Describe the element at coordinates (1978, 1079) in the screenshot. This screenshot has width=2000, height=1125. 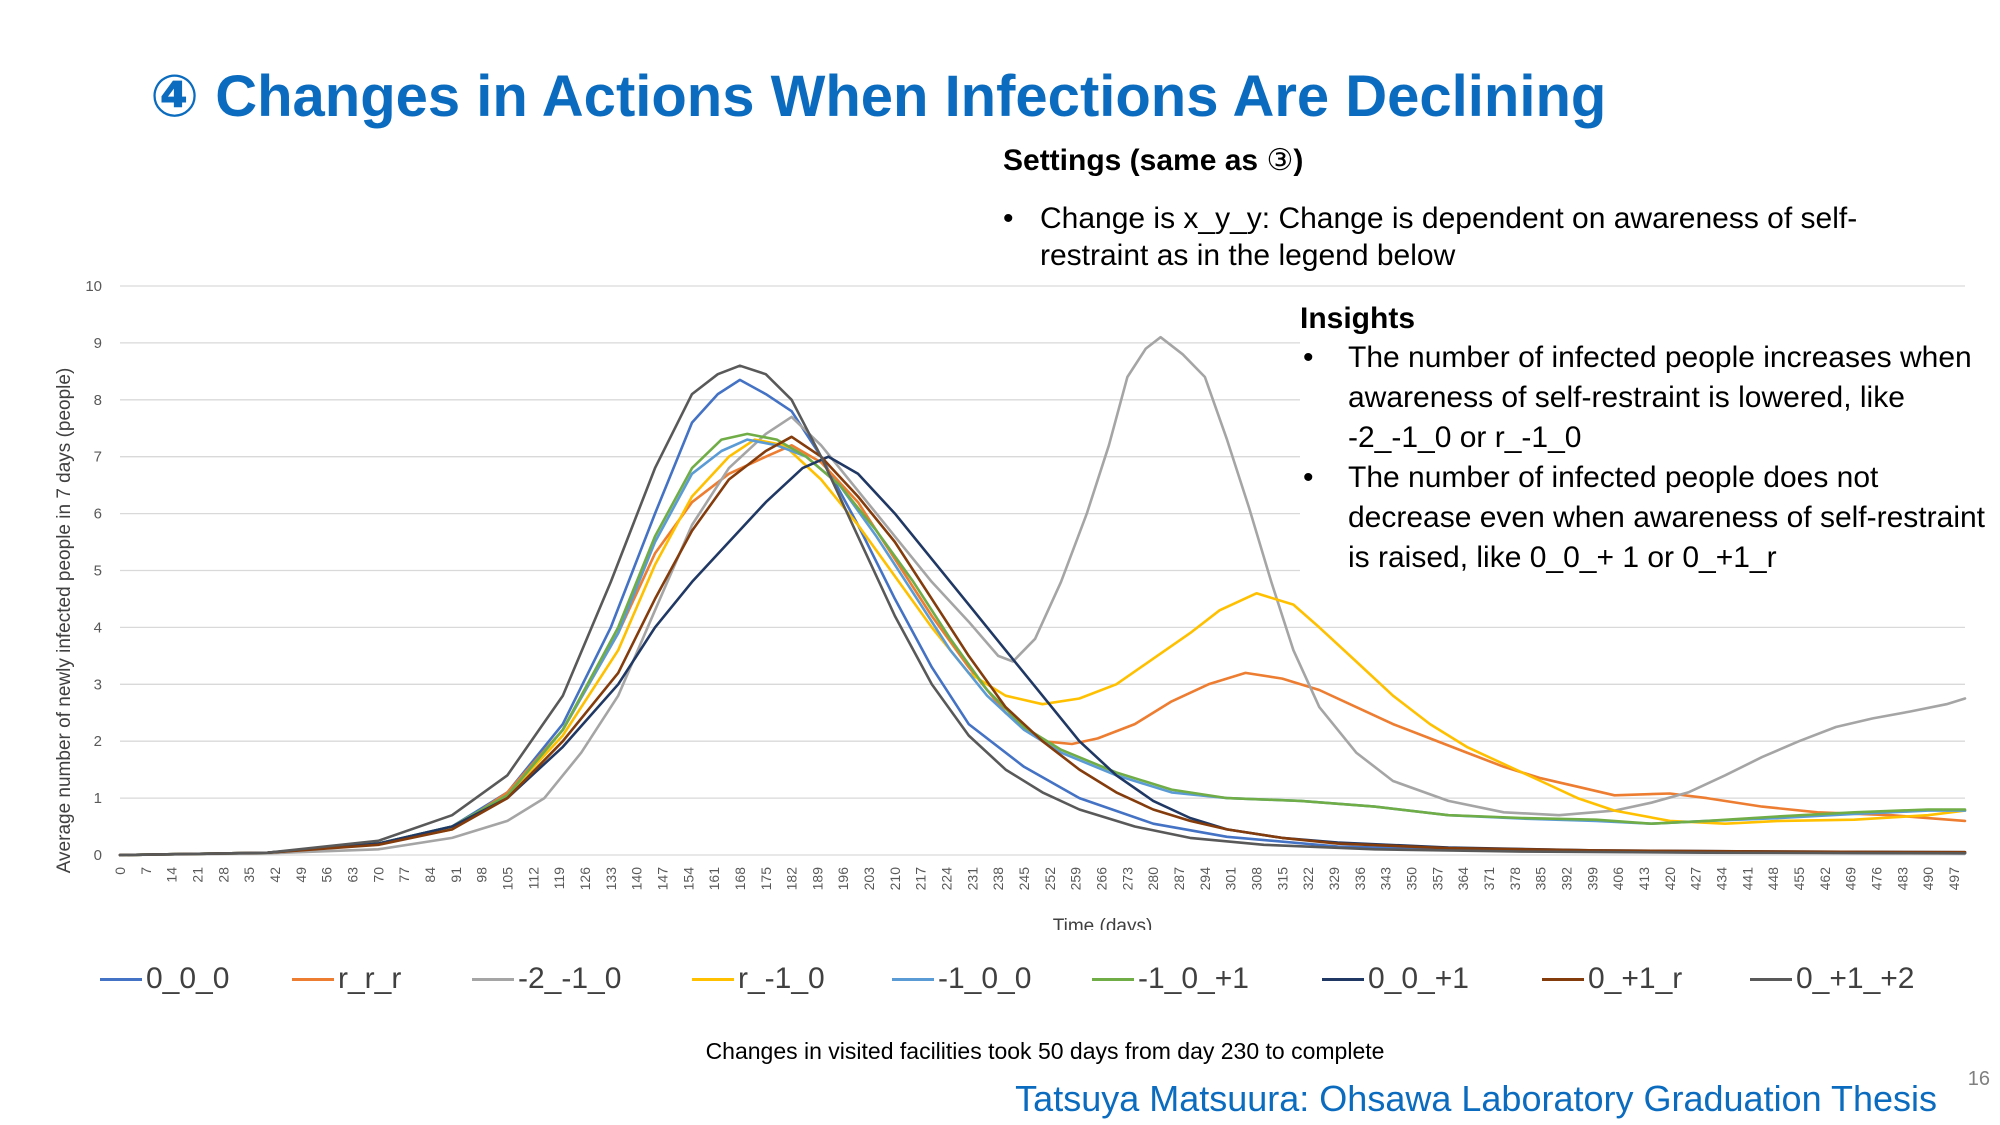
I see `page-number: 16` at that location.